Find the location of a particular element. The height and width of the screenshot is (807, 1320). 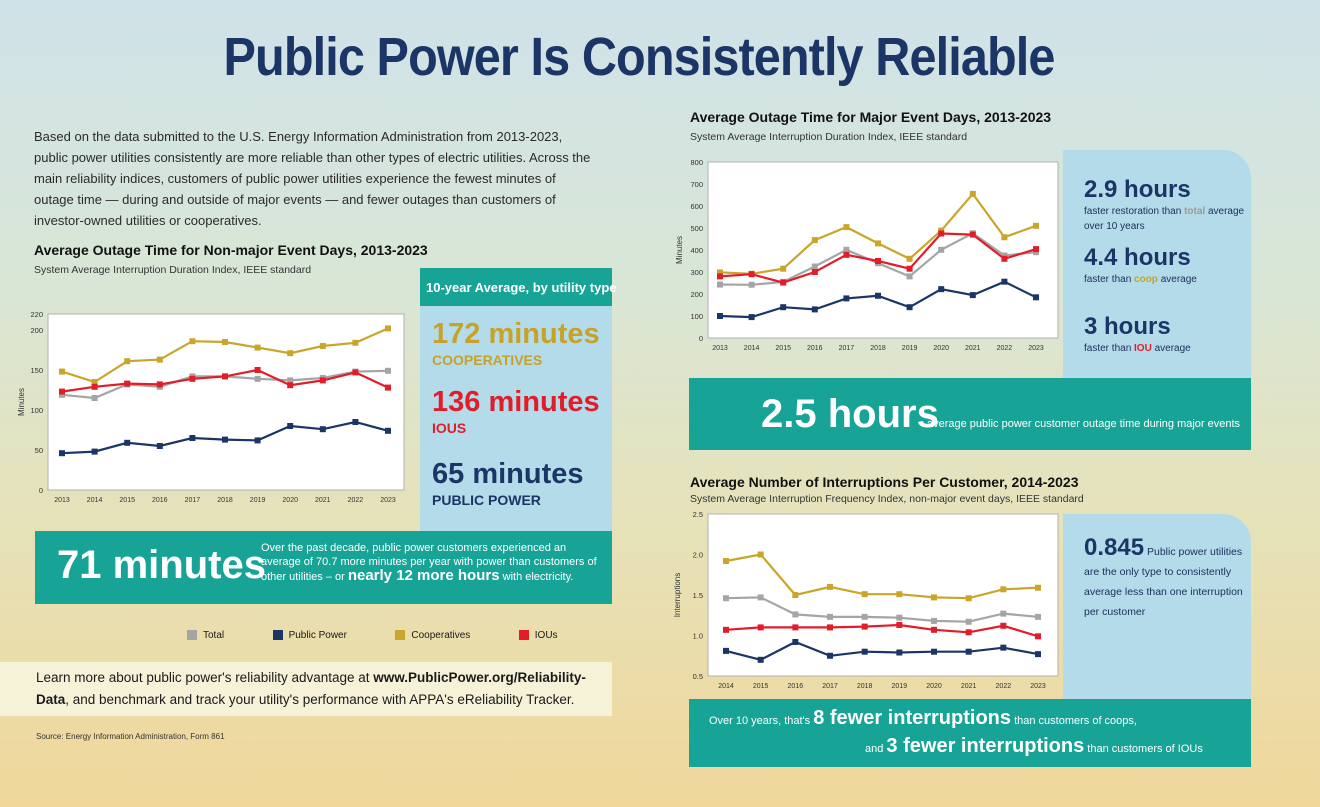

major-stat-2-text-a: faster than is located at coordinates (1109, 279).